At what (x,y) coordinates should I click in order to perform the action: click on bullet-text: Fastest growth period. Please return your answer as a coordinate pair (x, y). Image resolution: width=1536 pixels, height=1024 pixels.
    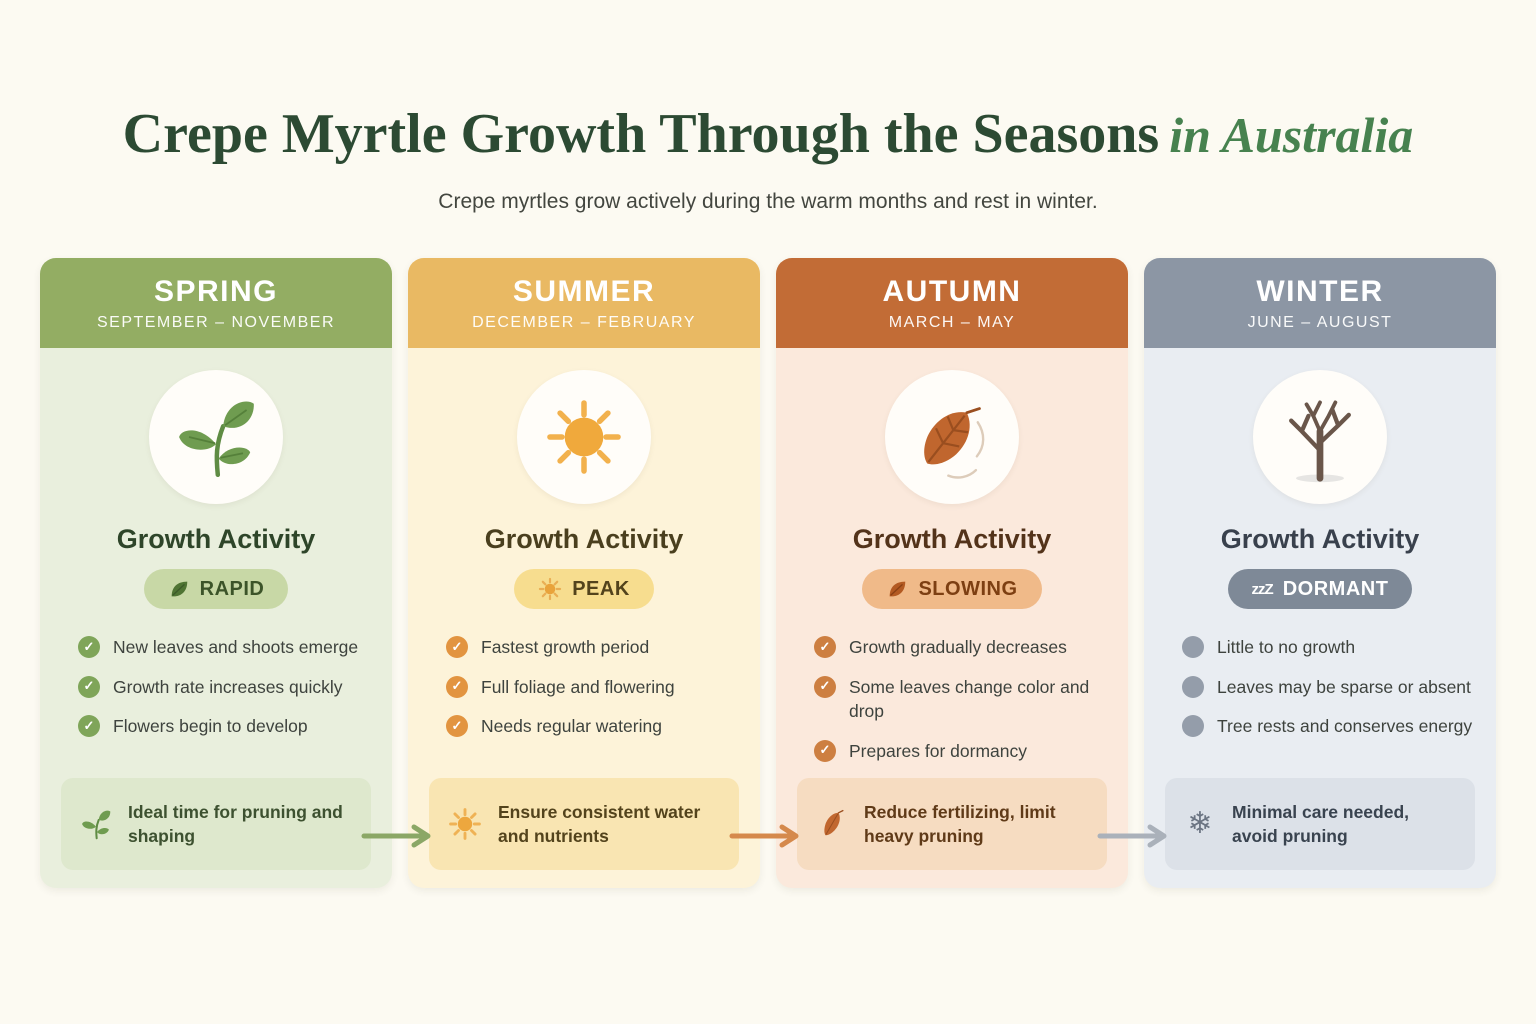
    Looking at the image, I should click on (565, 647).